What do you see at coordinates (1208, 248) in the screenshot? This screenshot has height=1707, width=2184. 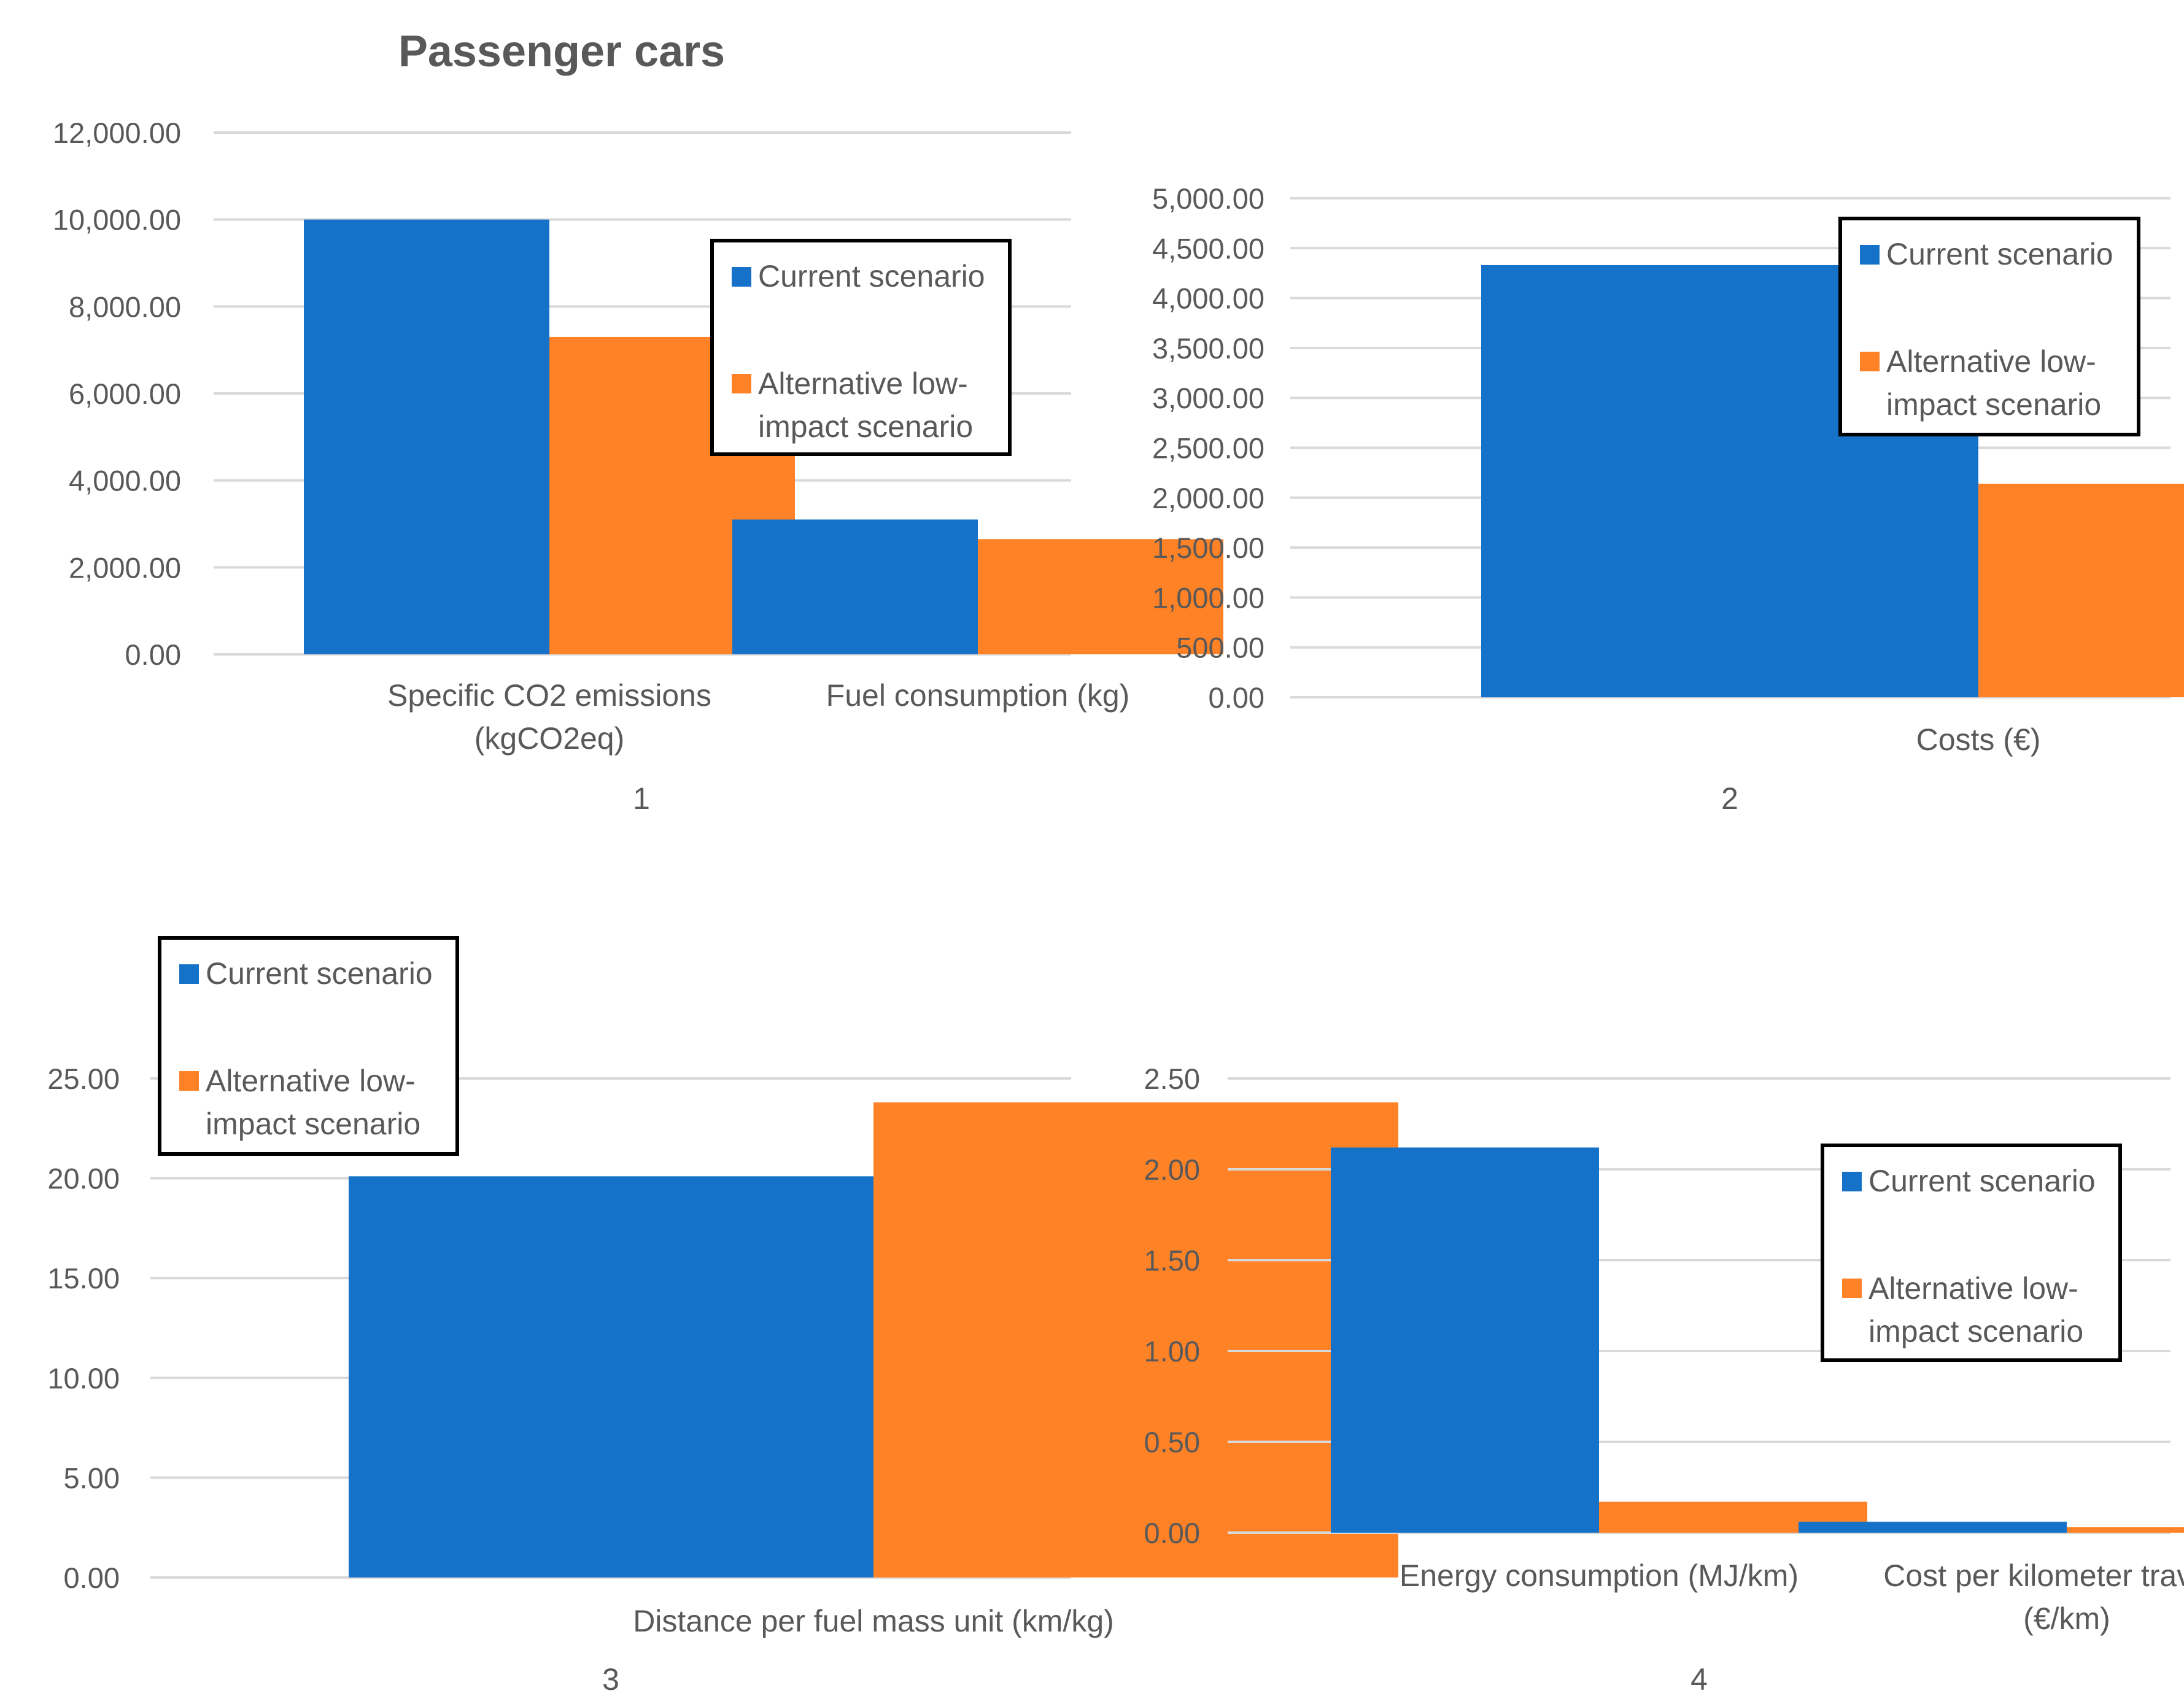 I see `y-tick-label: 4,500.00` at bounding box center [1208, 248].